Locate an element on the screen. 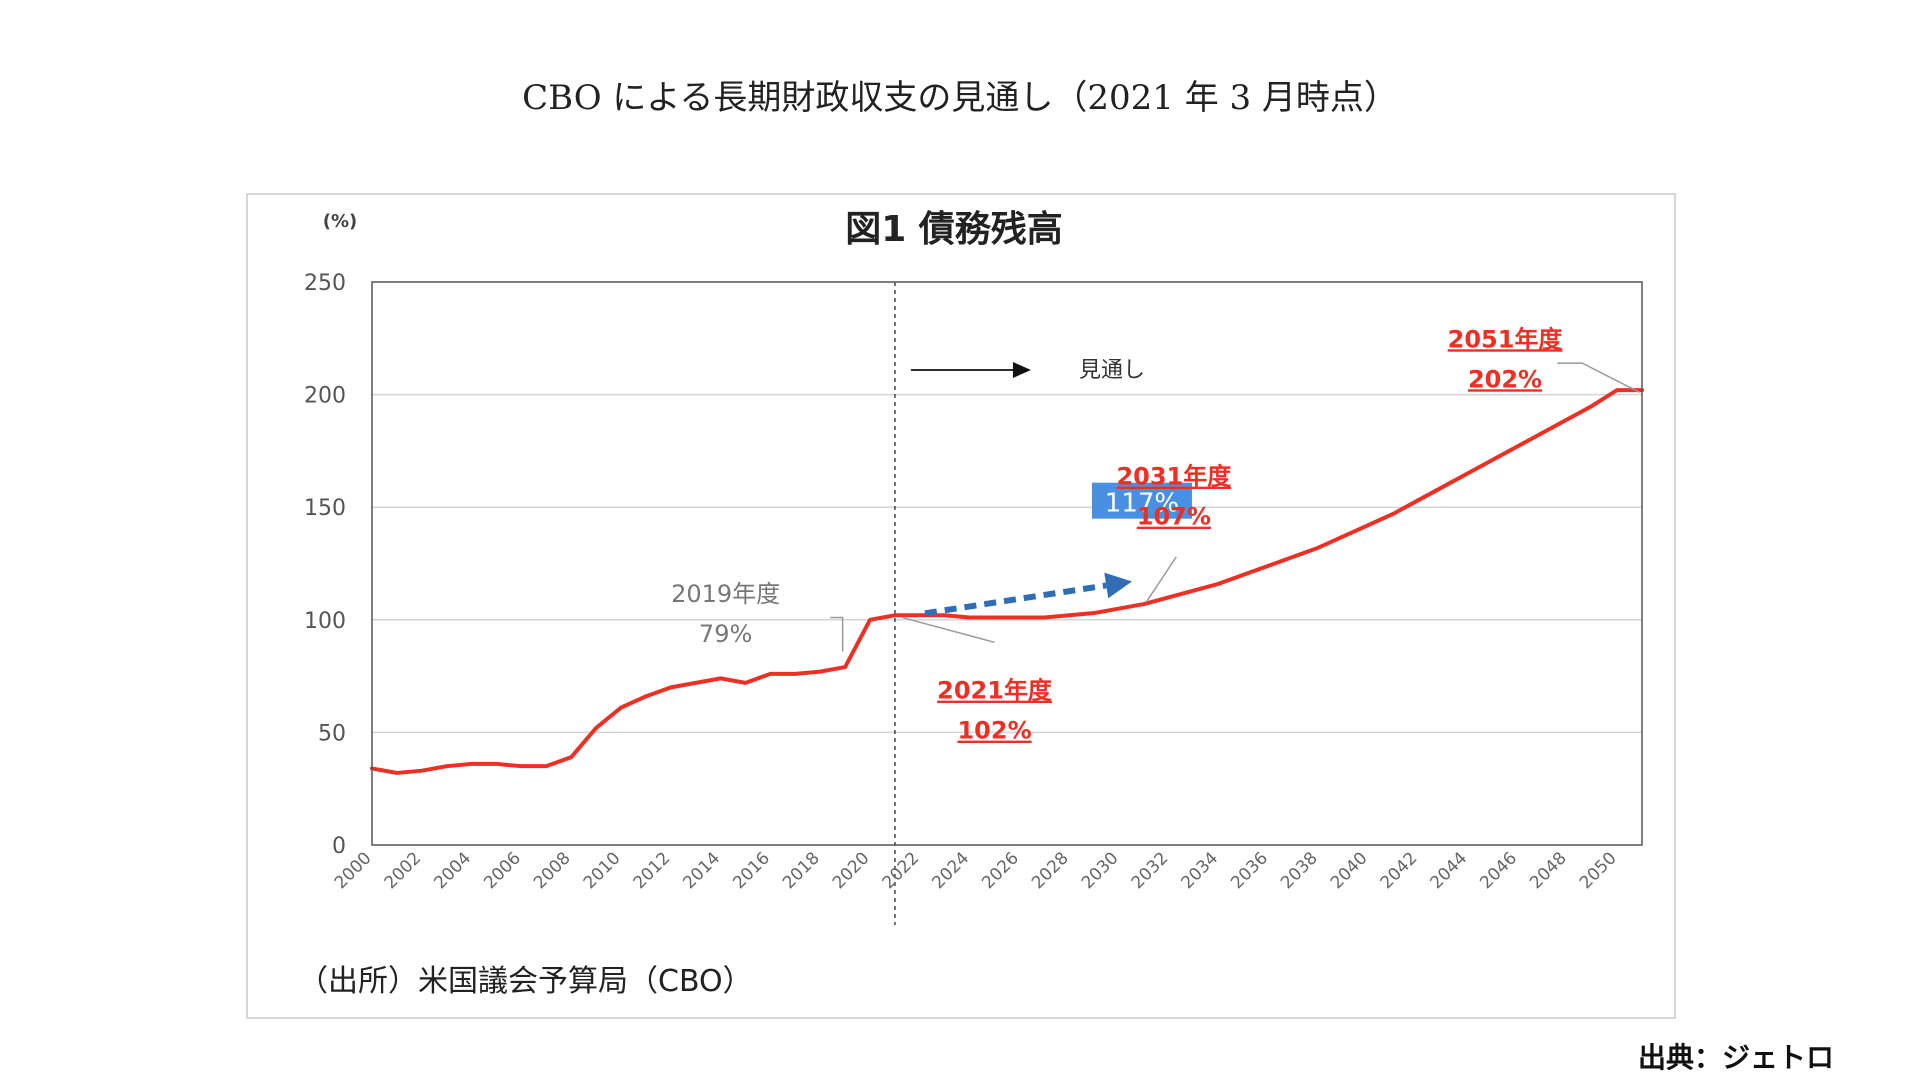 Image resolution: width=1920 pixels, height=1080 pixels. x-tick-label: 2050 is located at coordinates (1598, 870).